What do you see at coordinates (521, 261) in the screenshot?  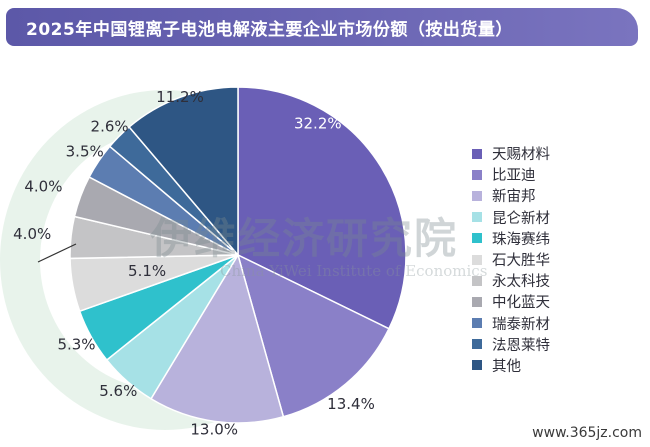 I see `legend-label: 石大胜华` at bounding box center [521, 261].